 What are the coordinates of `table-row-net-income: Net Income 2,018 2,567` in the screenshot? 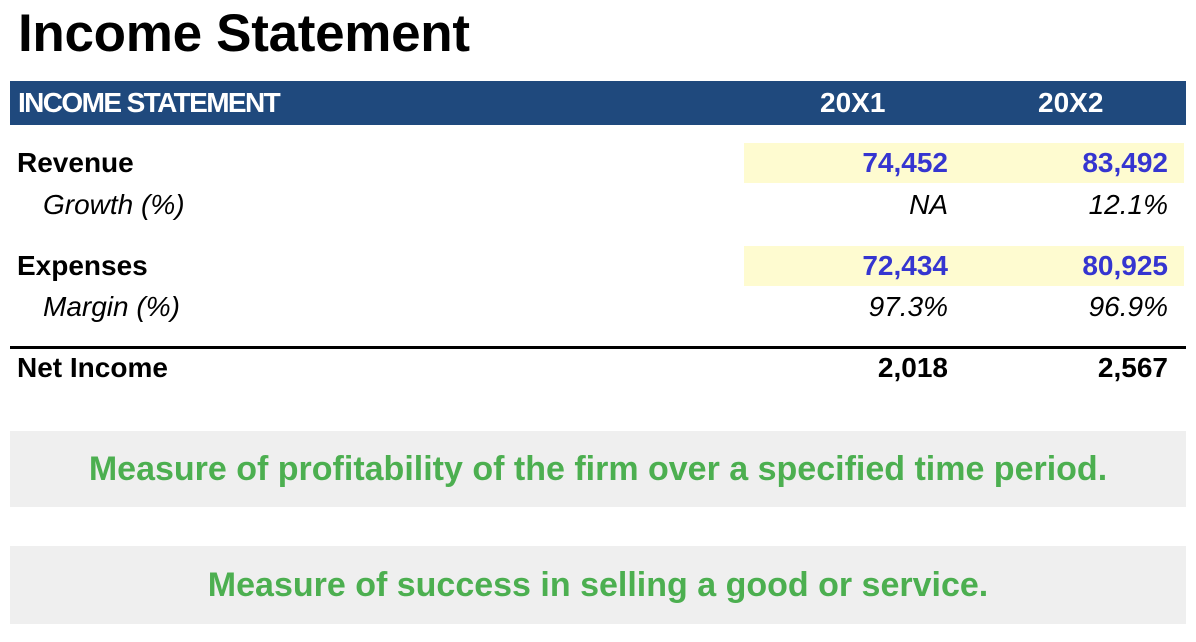 It's located at (598, 368).